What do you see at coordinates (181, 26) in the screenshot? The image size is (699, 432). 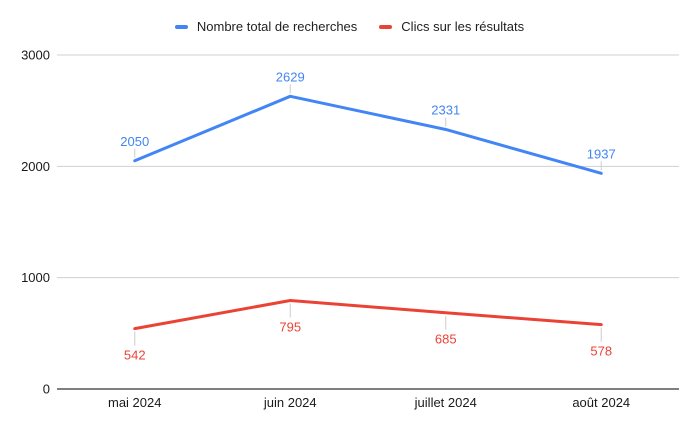 I see `legend-swatch-recherches-icon` at bounding box center [181, 26].